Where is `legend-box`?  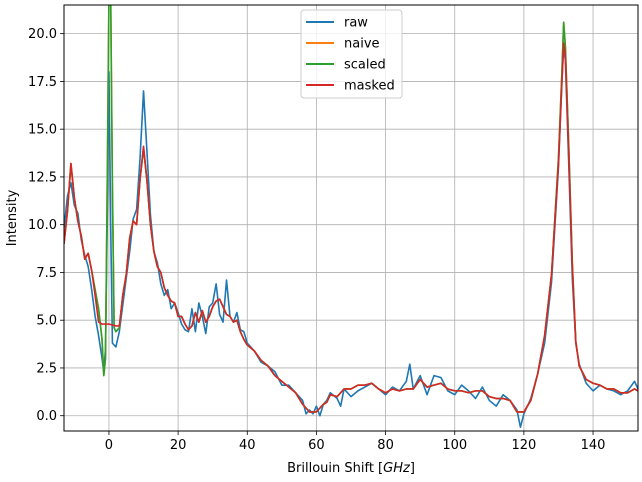 legend-box is located at coordinates (351, 54).